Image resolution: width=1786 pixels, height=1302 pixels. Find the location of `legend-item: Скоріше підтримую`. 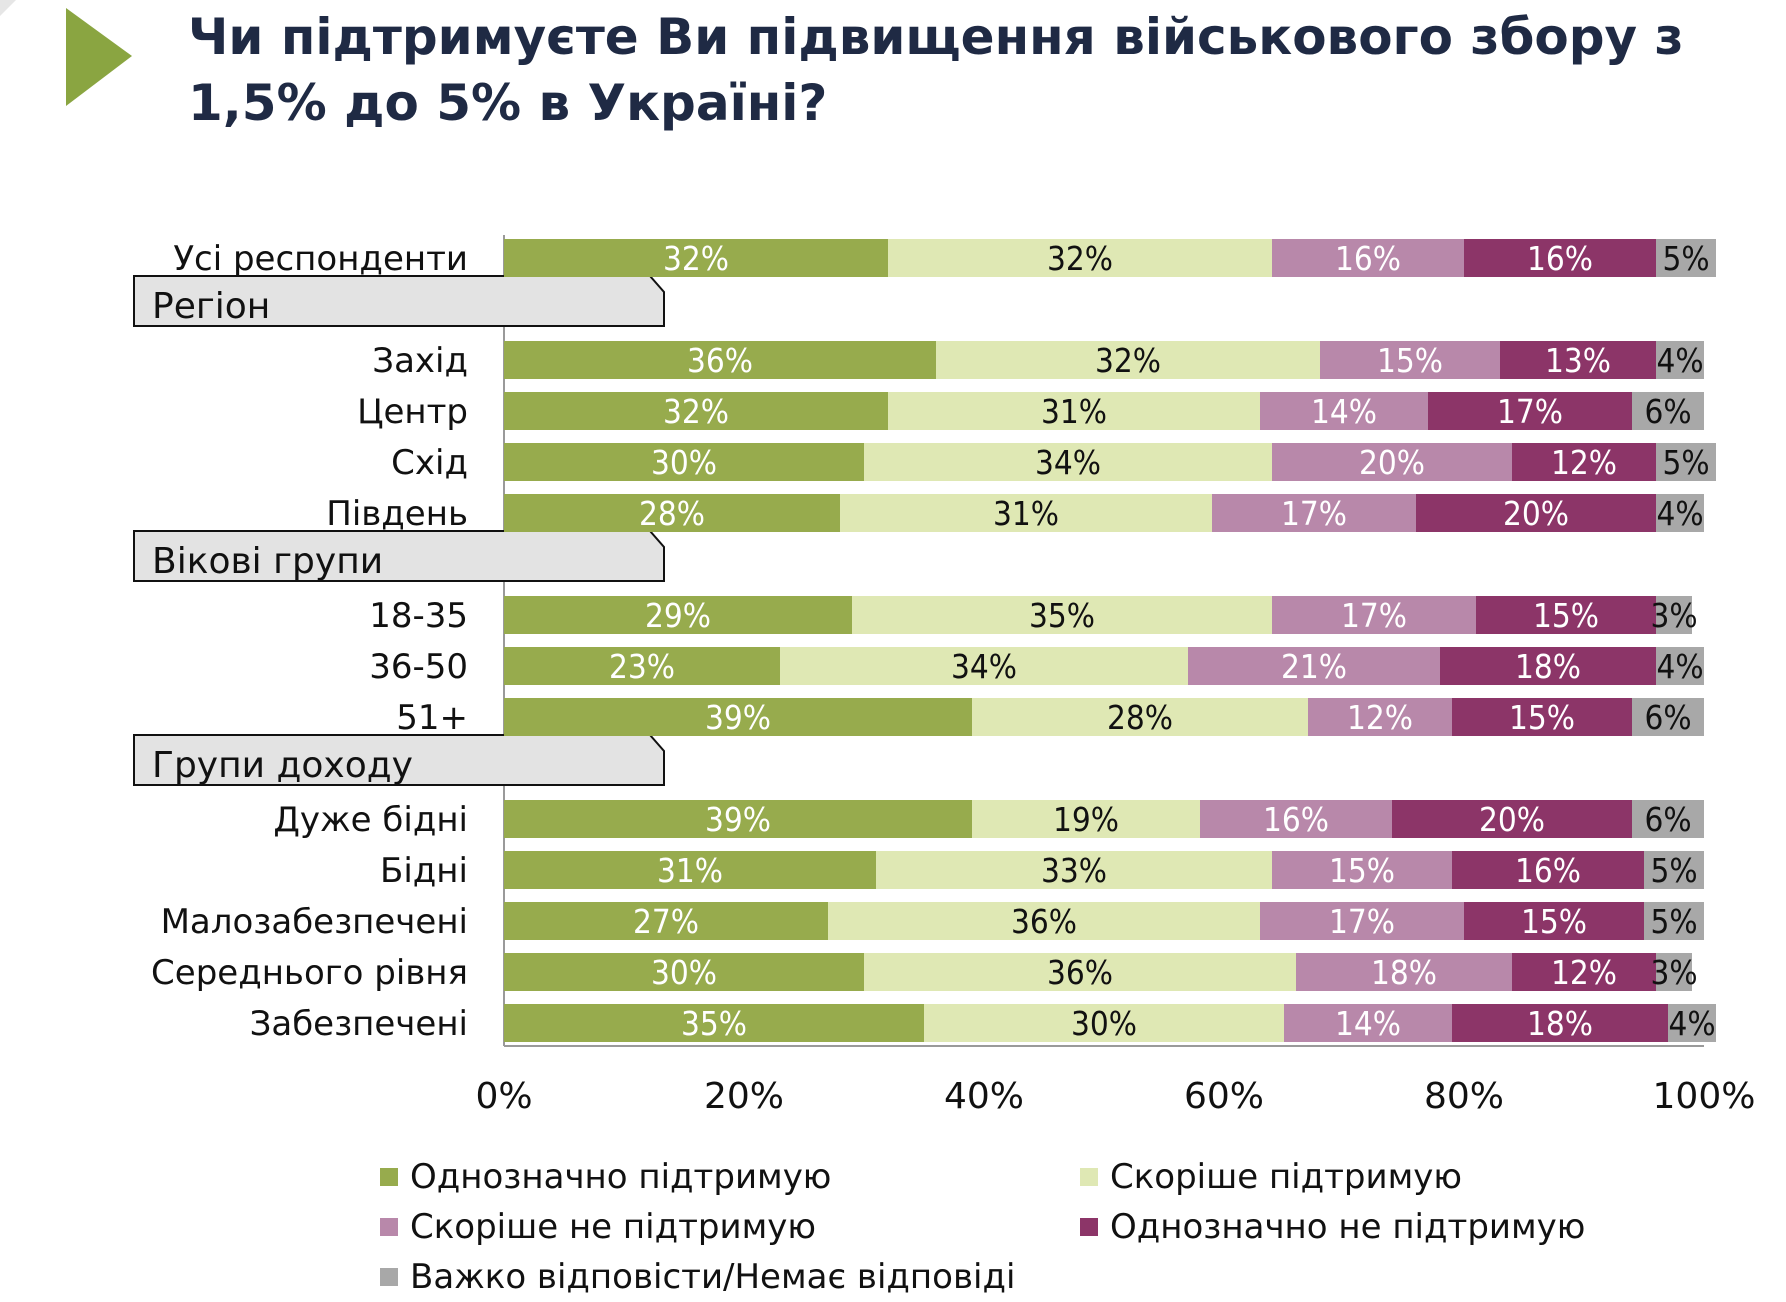

legend-item: Скоріше підтримую is located at coordinates (1271, 1177).